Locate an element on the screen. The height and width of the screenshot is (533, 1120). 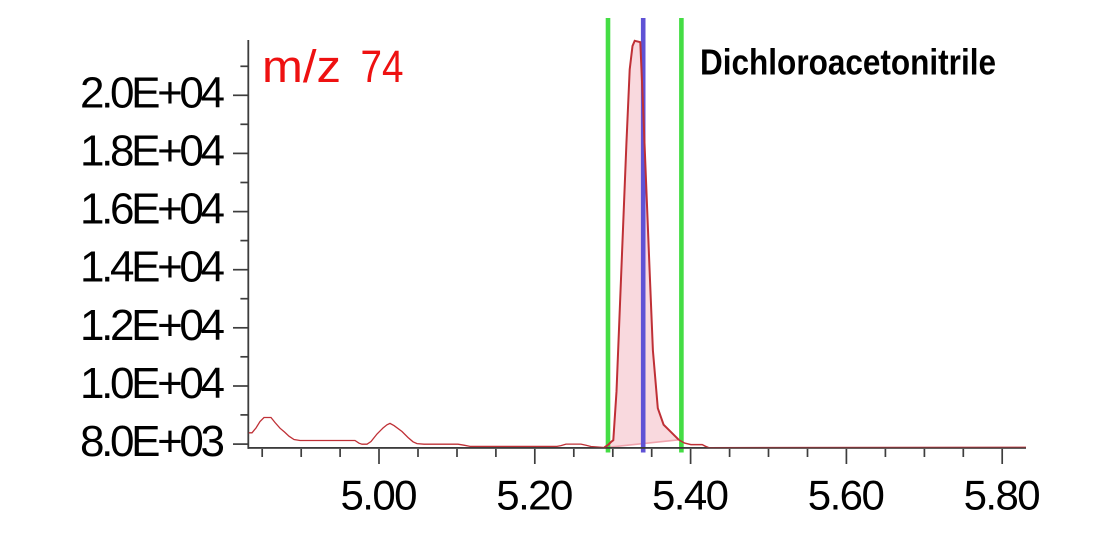
svg-text: 5.40 is located at coordinates (690, 495).